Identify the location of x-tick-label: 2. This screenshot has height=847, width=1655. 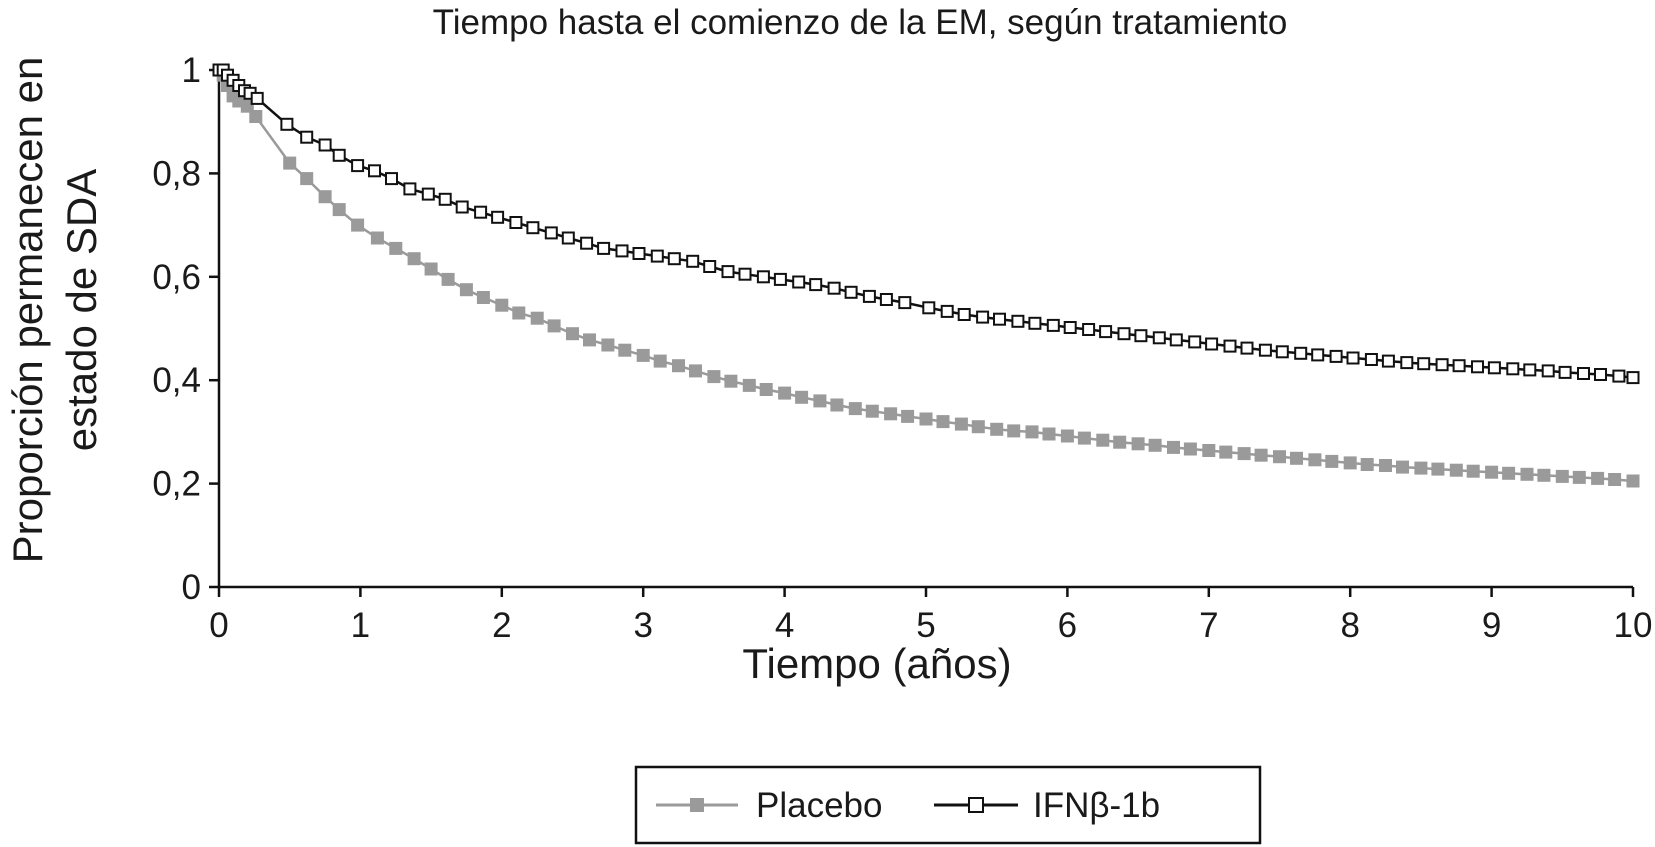
(501, 625).